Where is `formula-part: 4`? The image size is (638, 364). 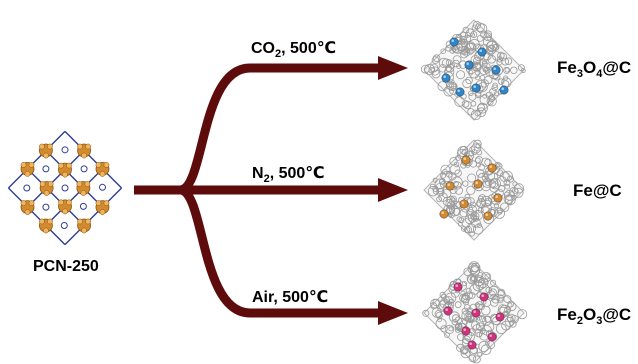
formula-part: 4 is located at coordinates (599, 74).